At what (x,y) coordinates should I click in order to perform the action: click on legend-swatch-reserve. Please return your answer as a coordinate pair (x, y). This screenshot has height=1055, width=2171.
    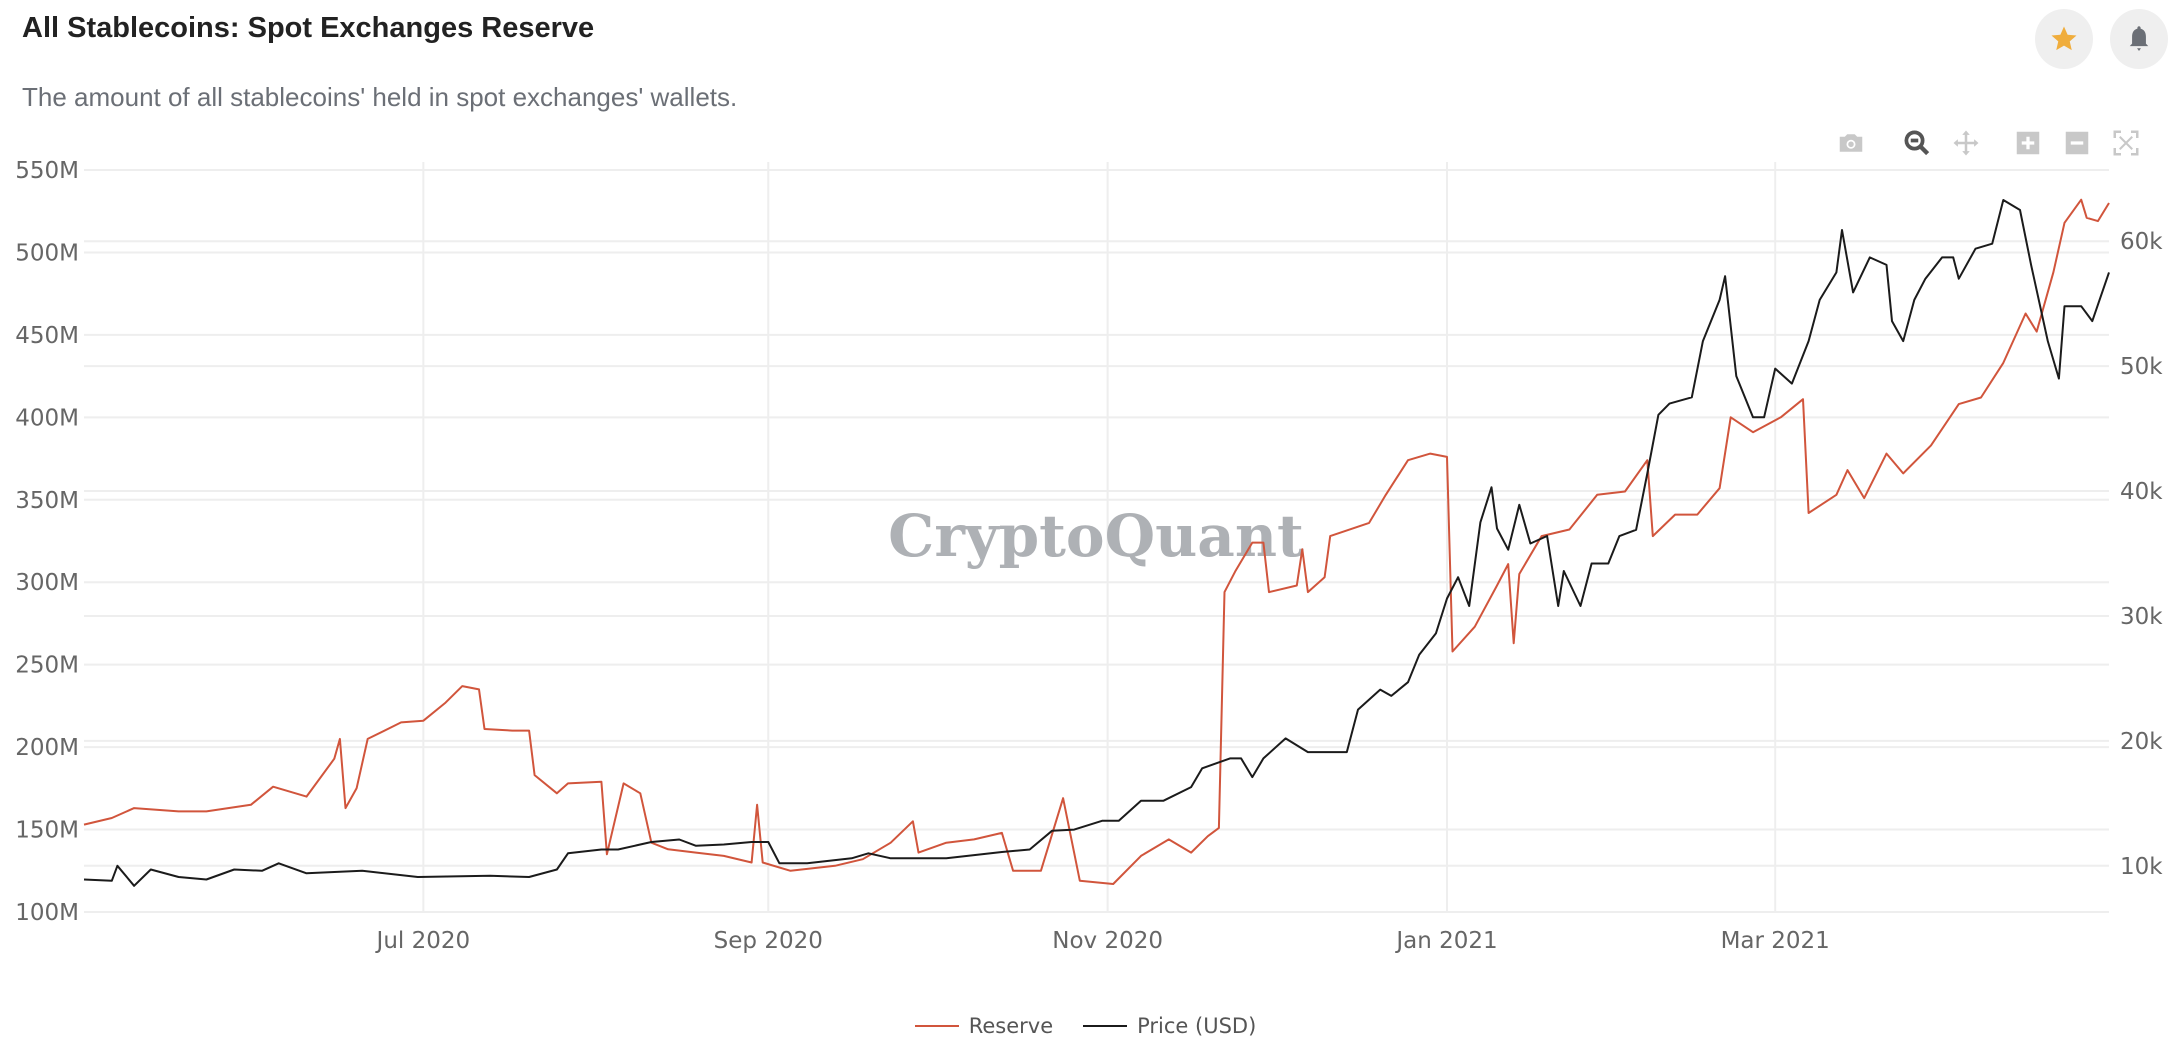
    Looking at the image, I should click on (936, 1026).